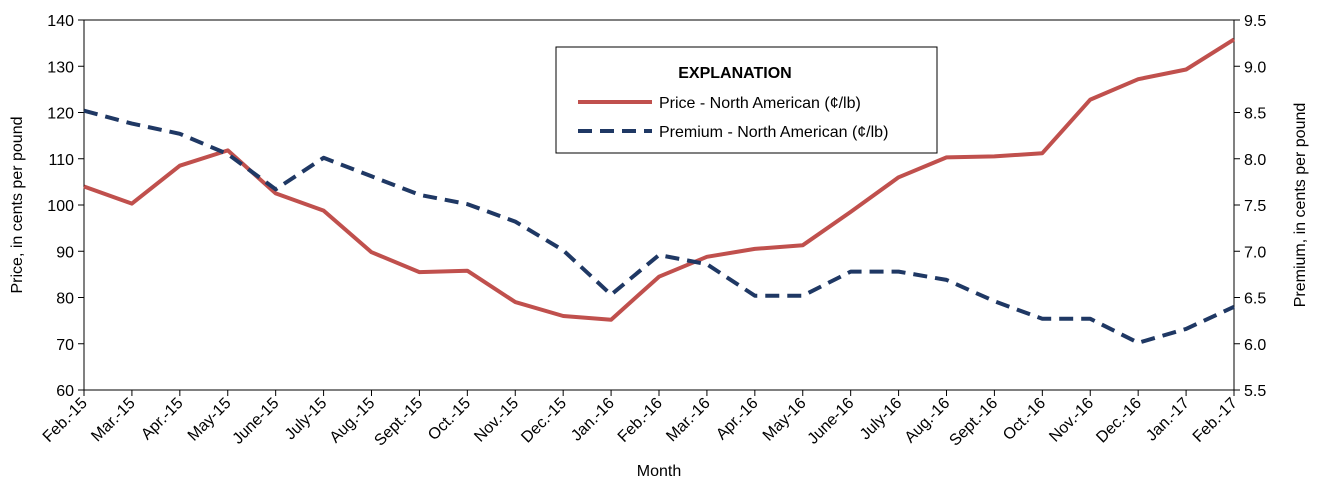 Image resolution: width=1318 pixels, height=483 pixels. I want to click on y-left-tick-label: 140, so click(60, 21).